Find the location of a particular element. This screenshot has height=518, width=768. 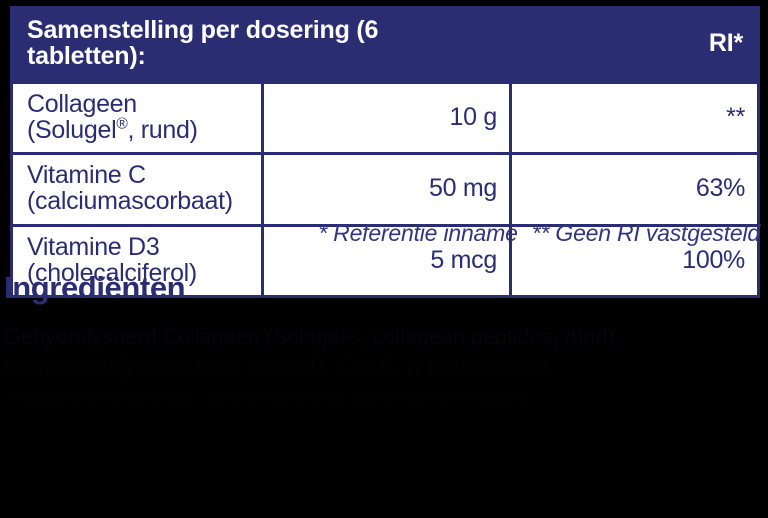

nutrient-amount-cell: 50 mg is located at coordinates (385, 188).